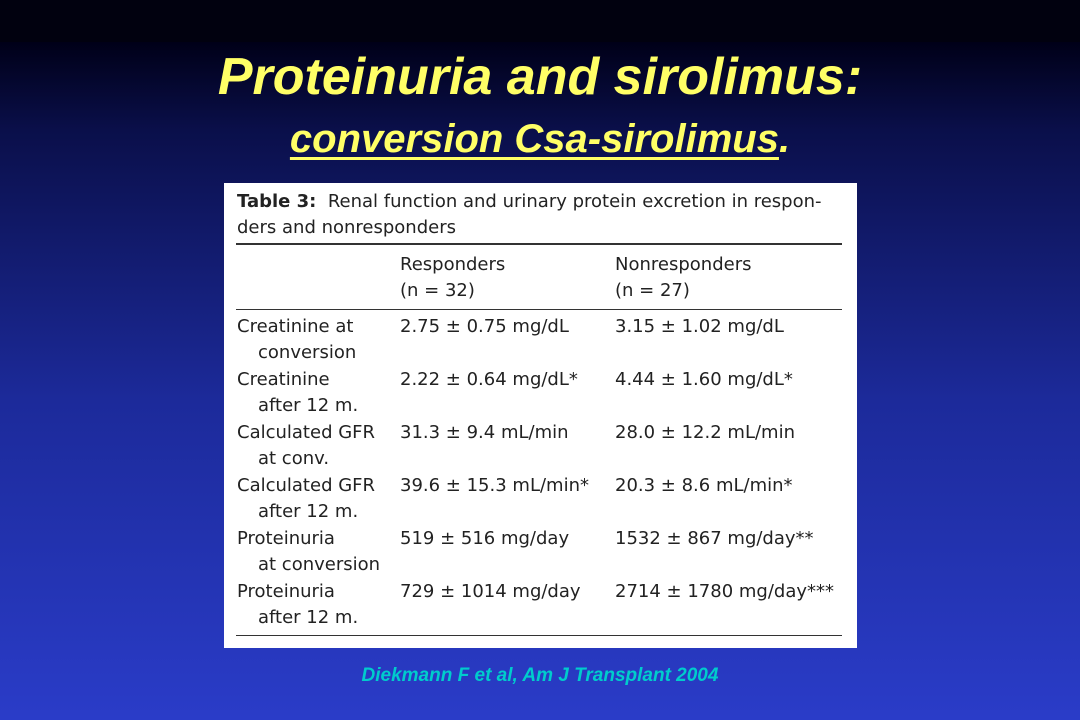 This screenshot has height=720, width=1080. What do you see at coordinates (319, 564) in the screenshot?
I see `row-label-continued: at conversion` at bounding box center [319, 564].